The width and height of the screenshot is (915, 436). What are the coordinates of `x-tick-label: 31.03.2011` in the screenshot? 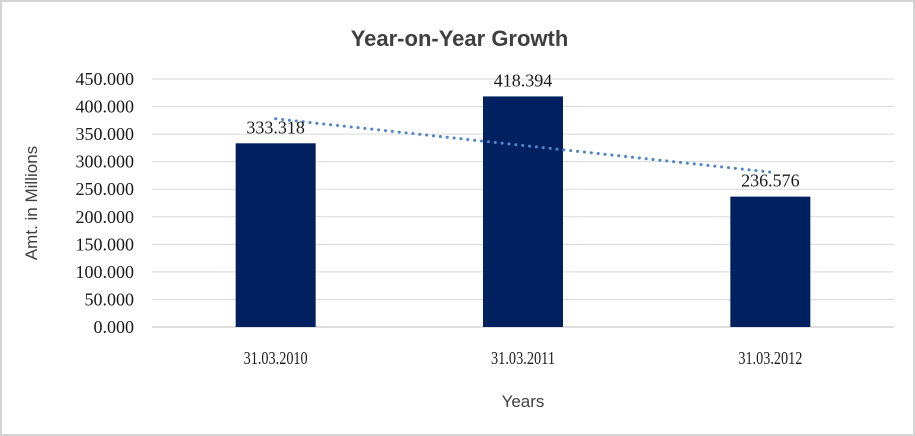 It's located at (523, 358).